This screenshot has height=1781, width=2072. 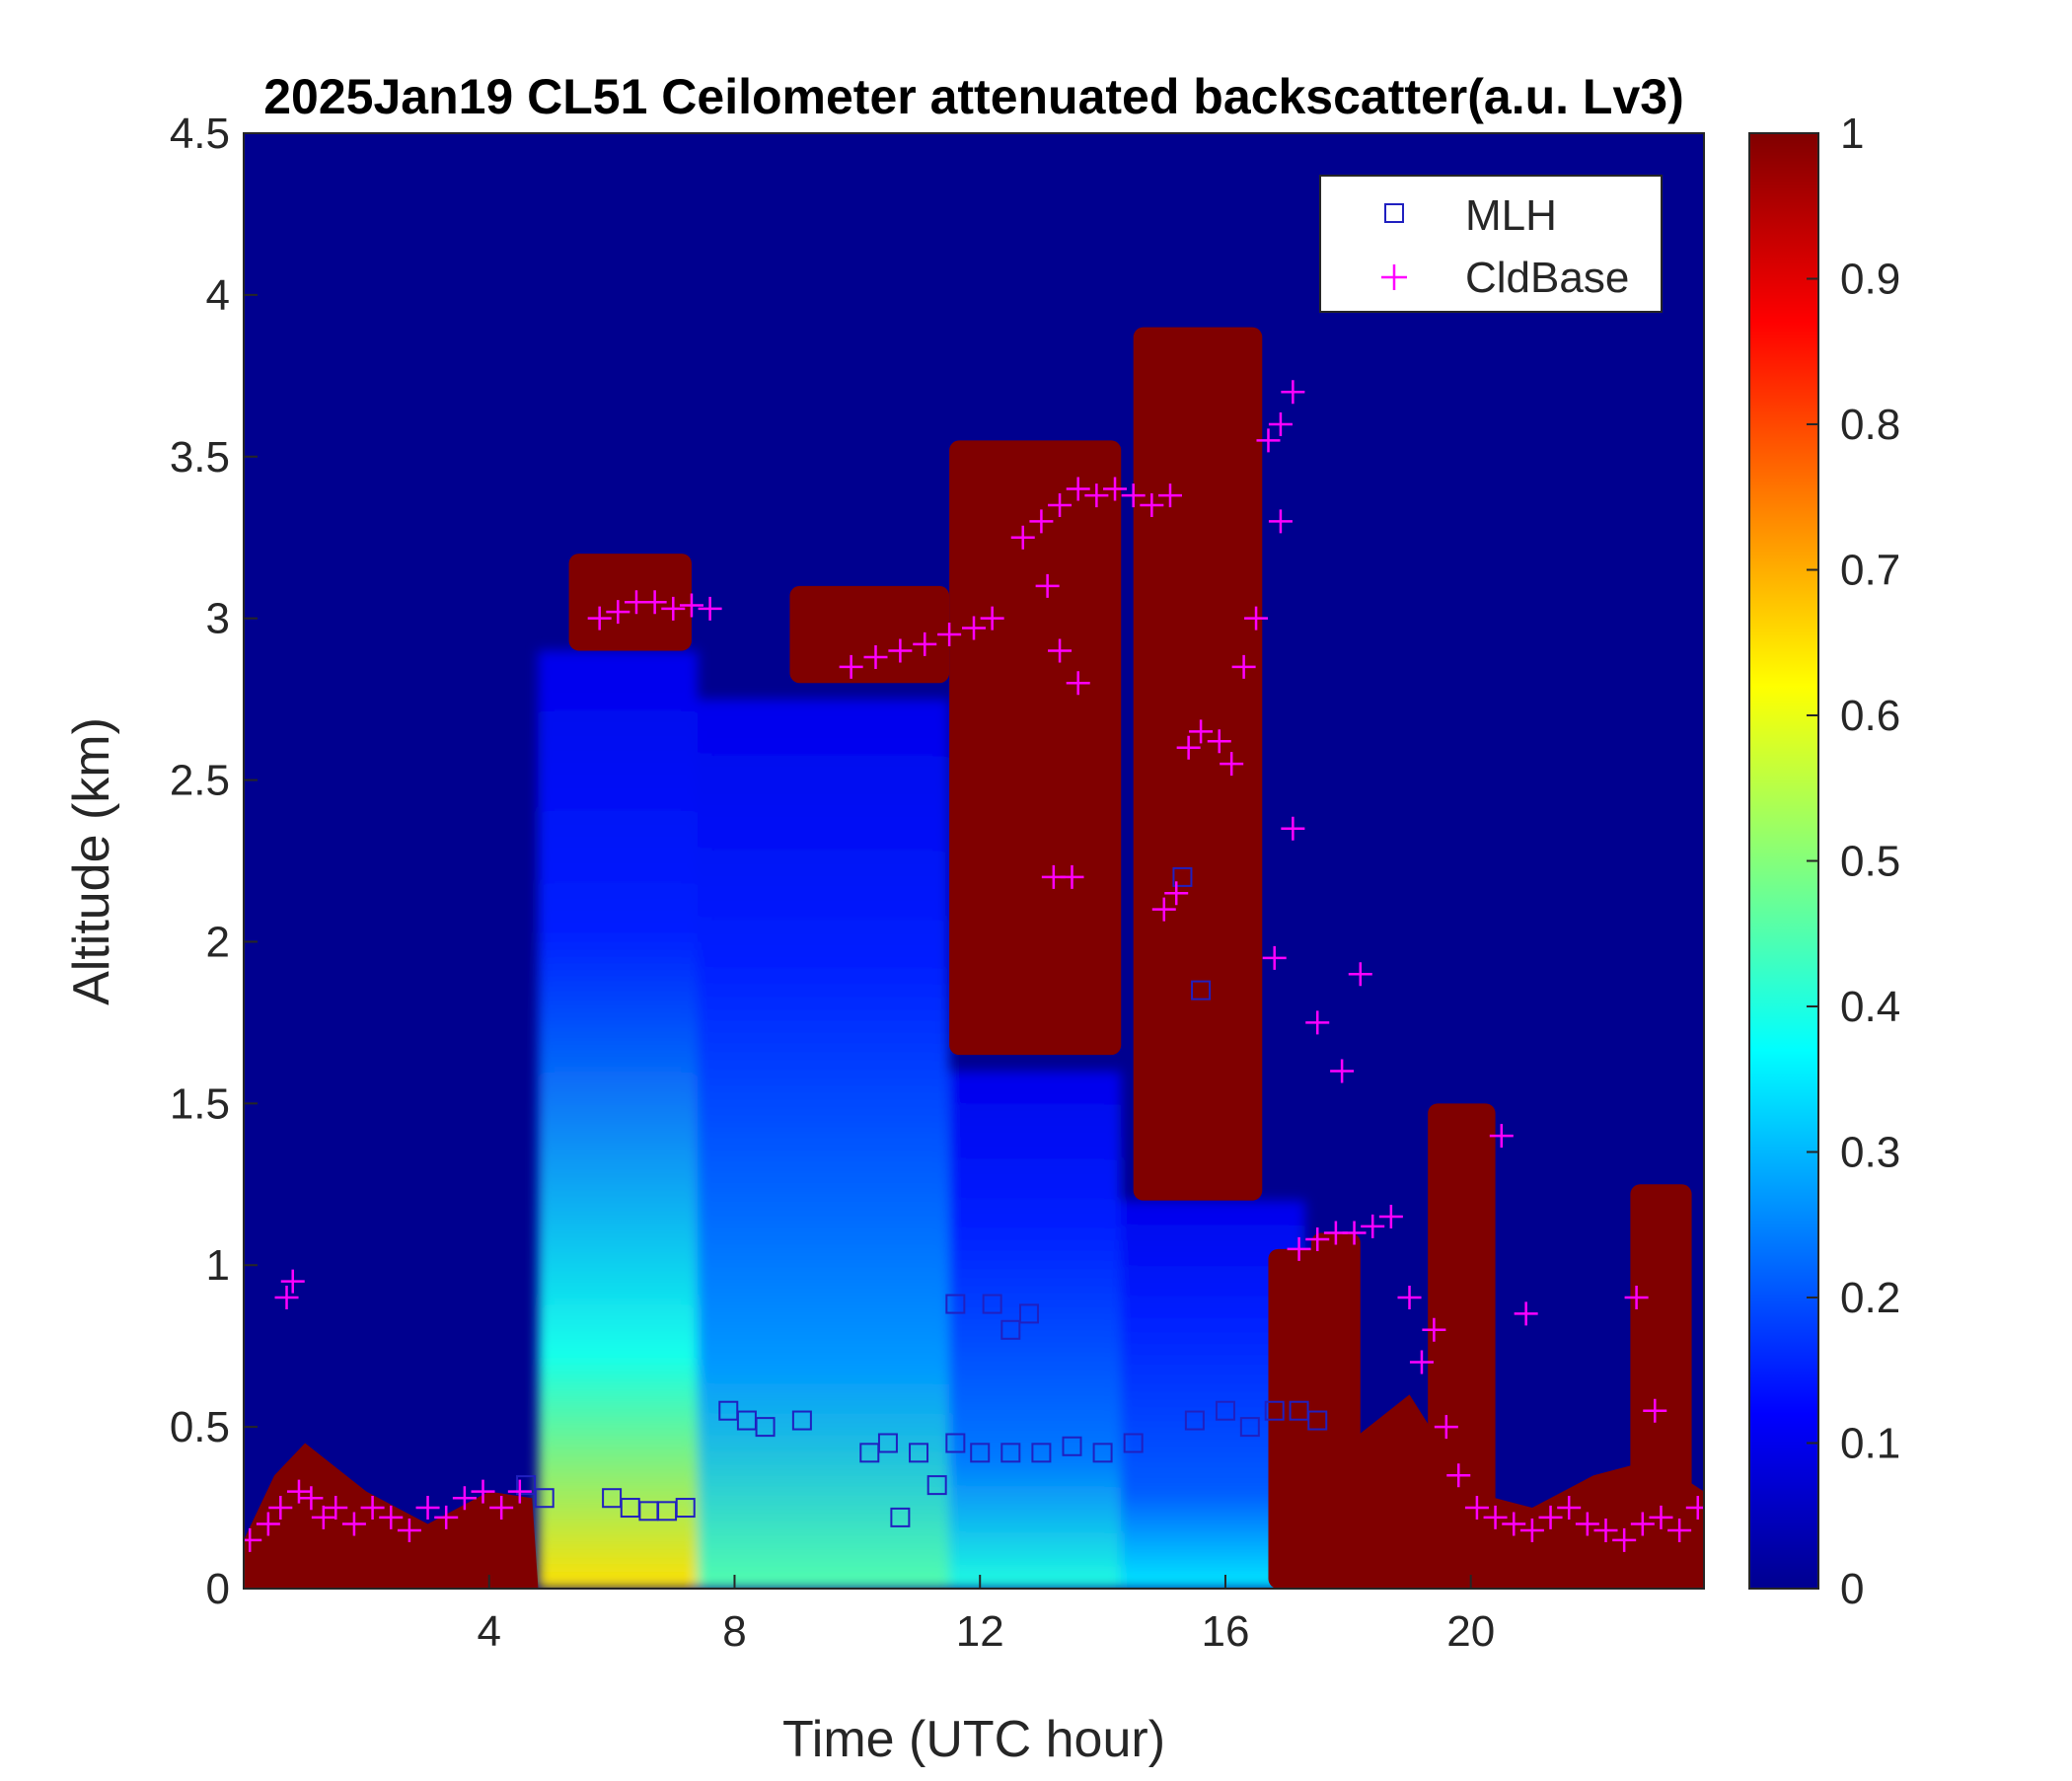 I want to click on x-axis: 4 8 12 16 20, so click(x=986, y=1616).